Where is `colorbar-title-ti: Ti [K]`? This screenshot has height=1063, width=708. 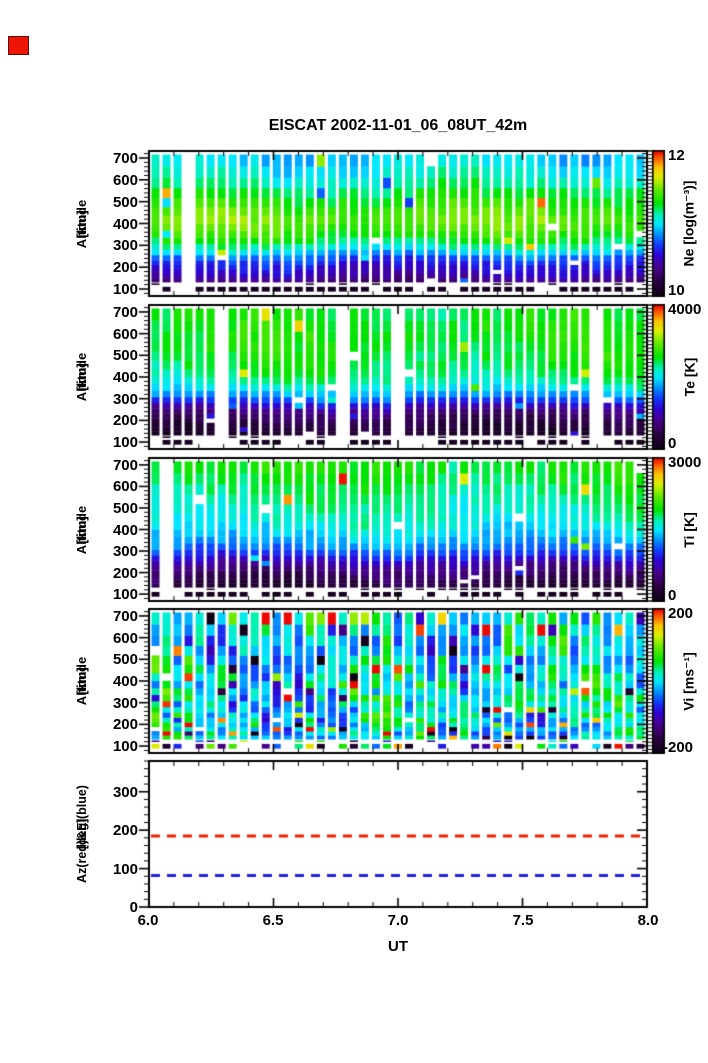 colorbar-title-ti: Ti [K] is located at coordinates (689, 529).